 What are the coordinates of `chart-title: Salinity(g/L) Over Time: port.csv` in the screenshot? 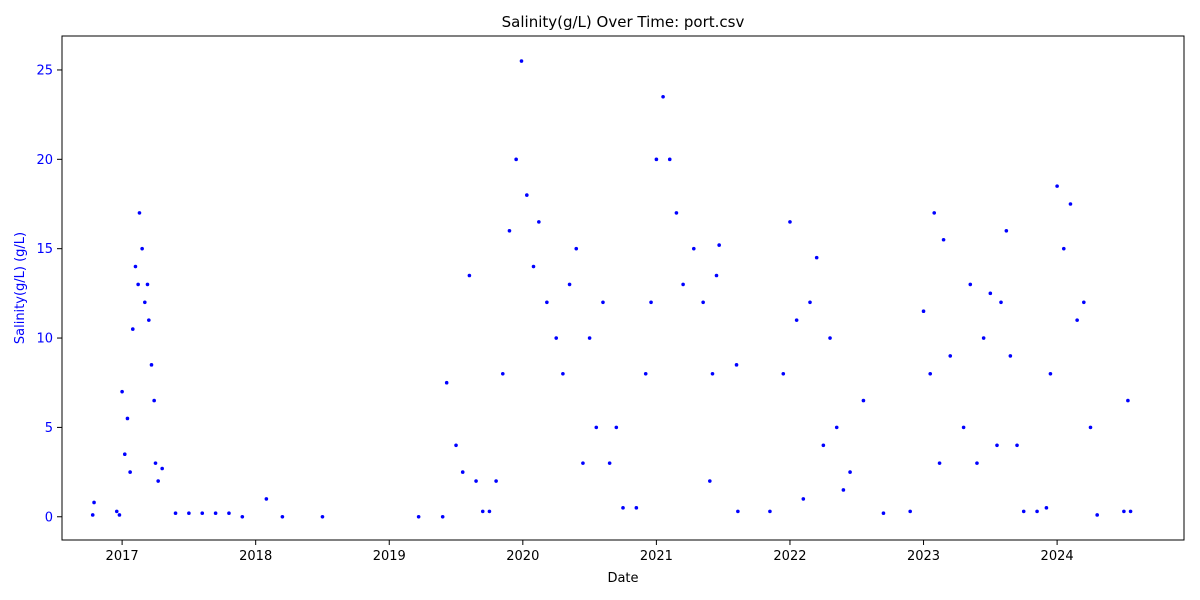 It's located at (623, 22).